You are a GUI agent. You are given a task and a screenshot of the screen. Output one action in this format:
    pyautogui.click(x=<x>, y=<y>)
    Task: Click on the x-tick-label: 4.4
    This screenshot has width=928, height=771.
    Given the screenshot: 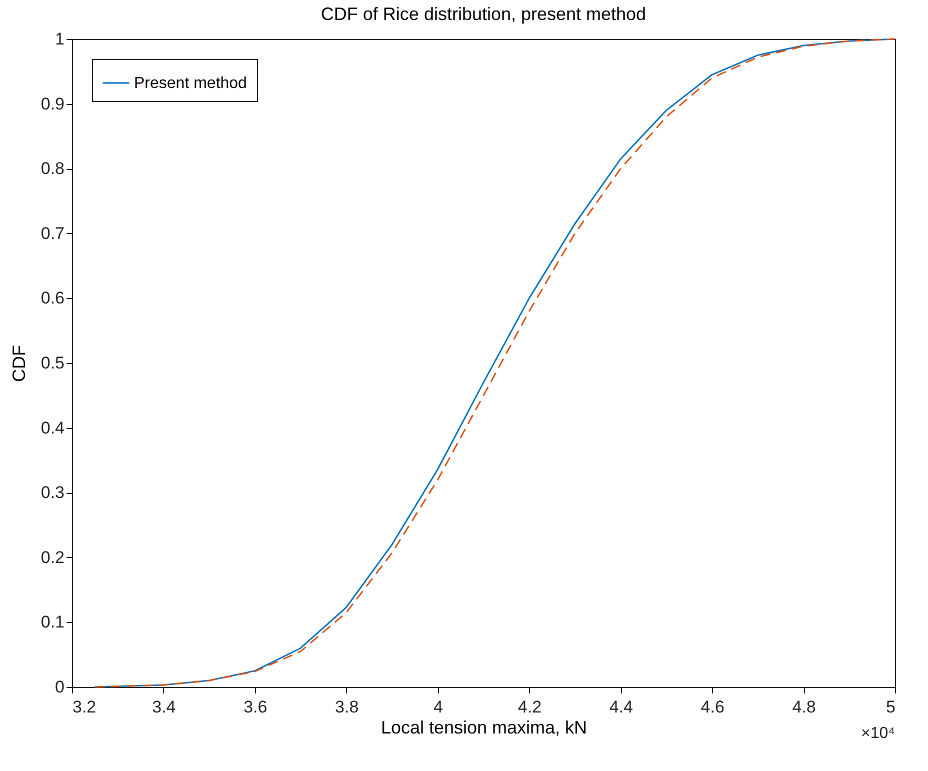 What is the action you would take?
    pyautogui.click(x=621, y=707)
    